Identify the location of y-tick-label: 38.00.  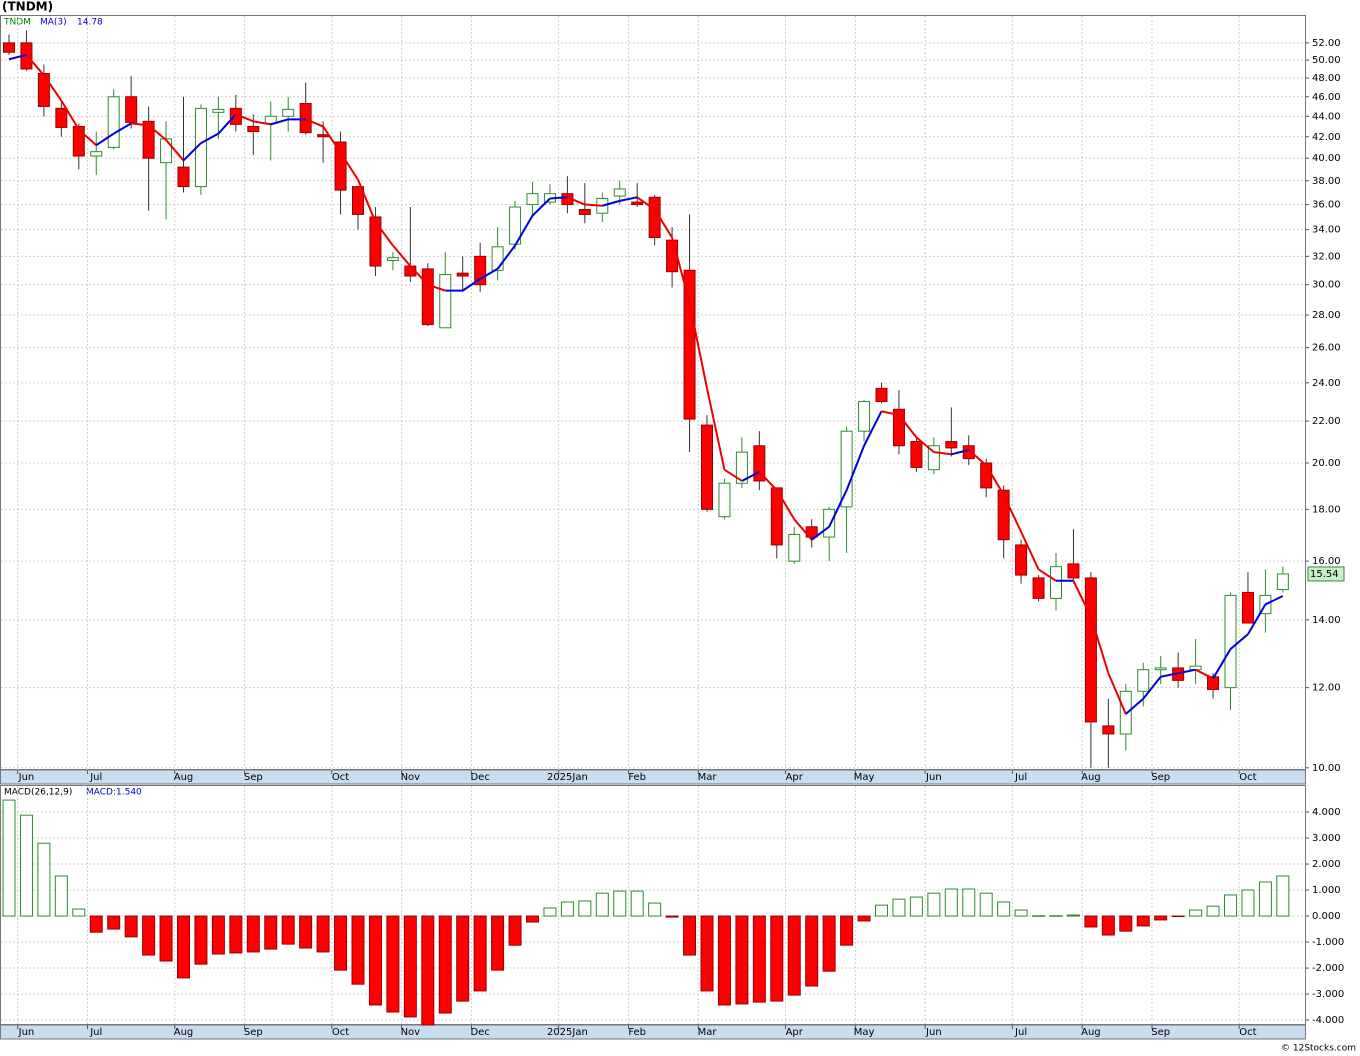
(1326, 181).